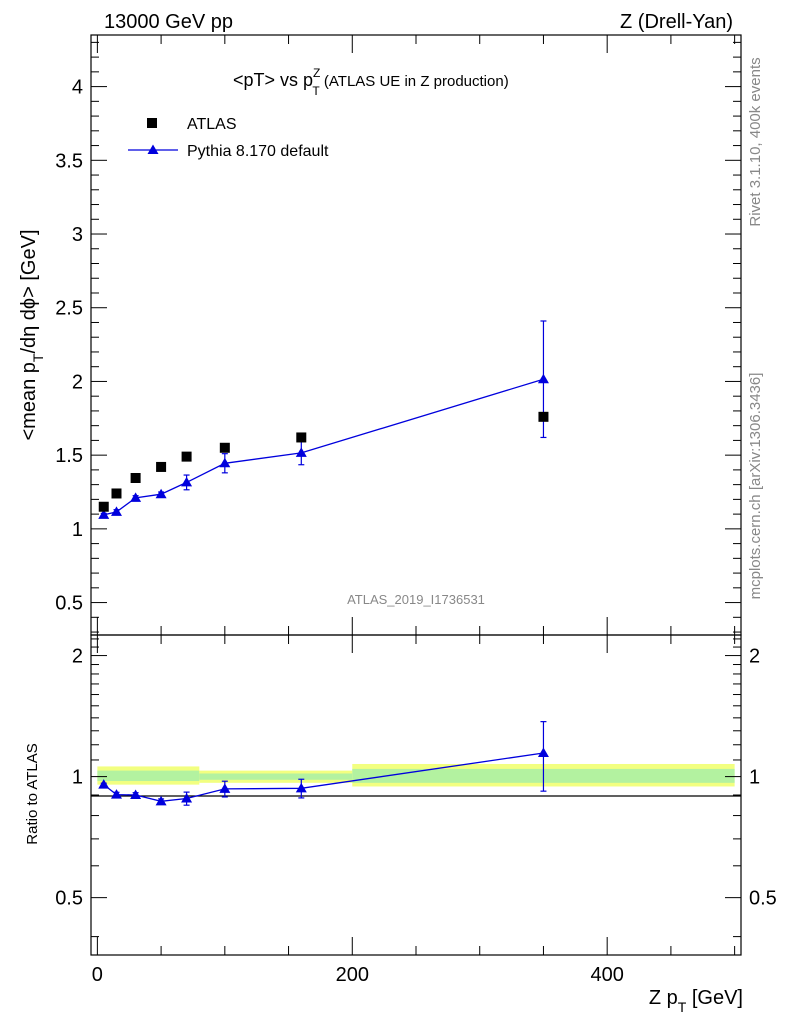 The image size is (786, 1024). What do you see at coordinates (69, 456) in the screenshot?
I see `y-tick-label: 1.5` at bounding box center [69, 456].